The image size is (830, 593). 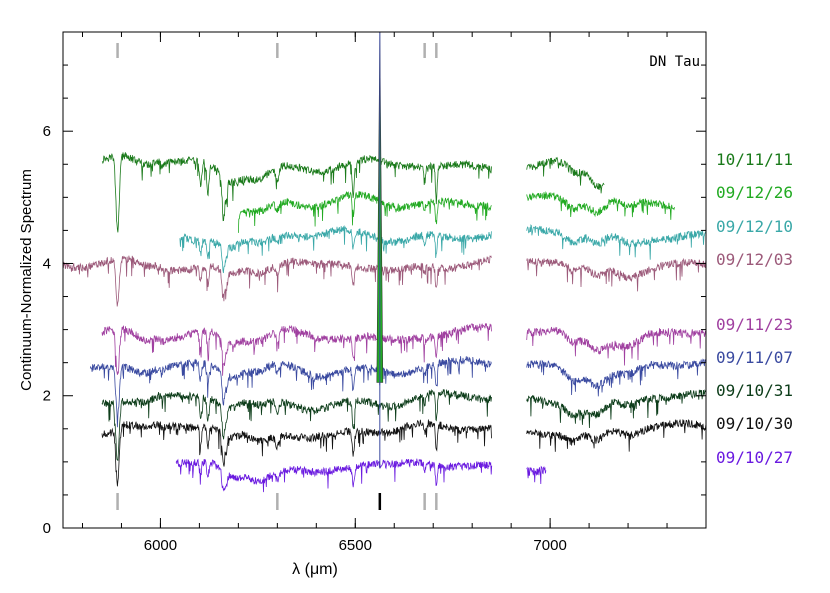 I want to click on y-tick-label: 0, so click(x=47, y=528).